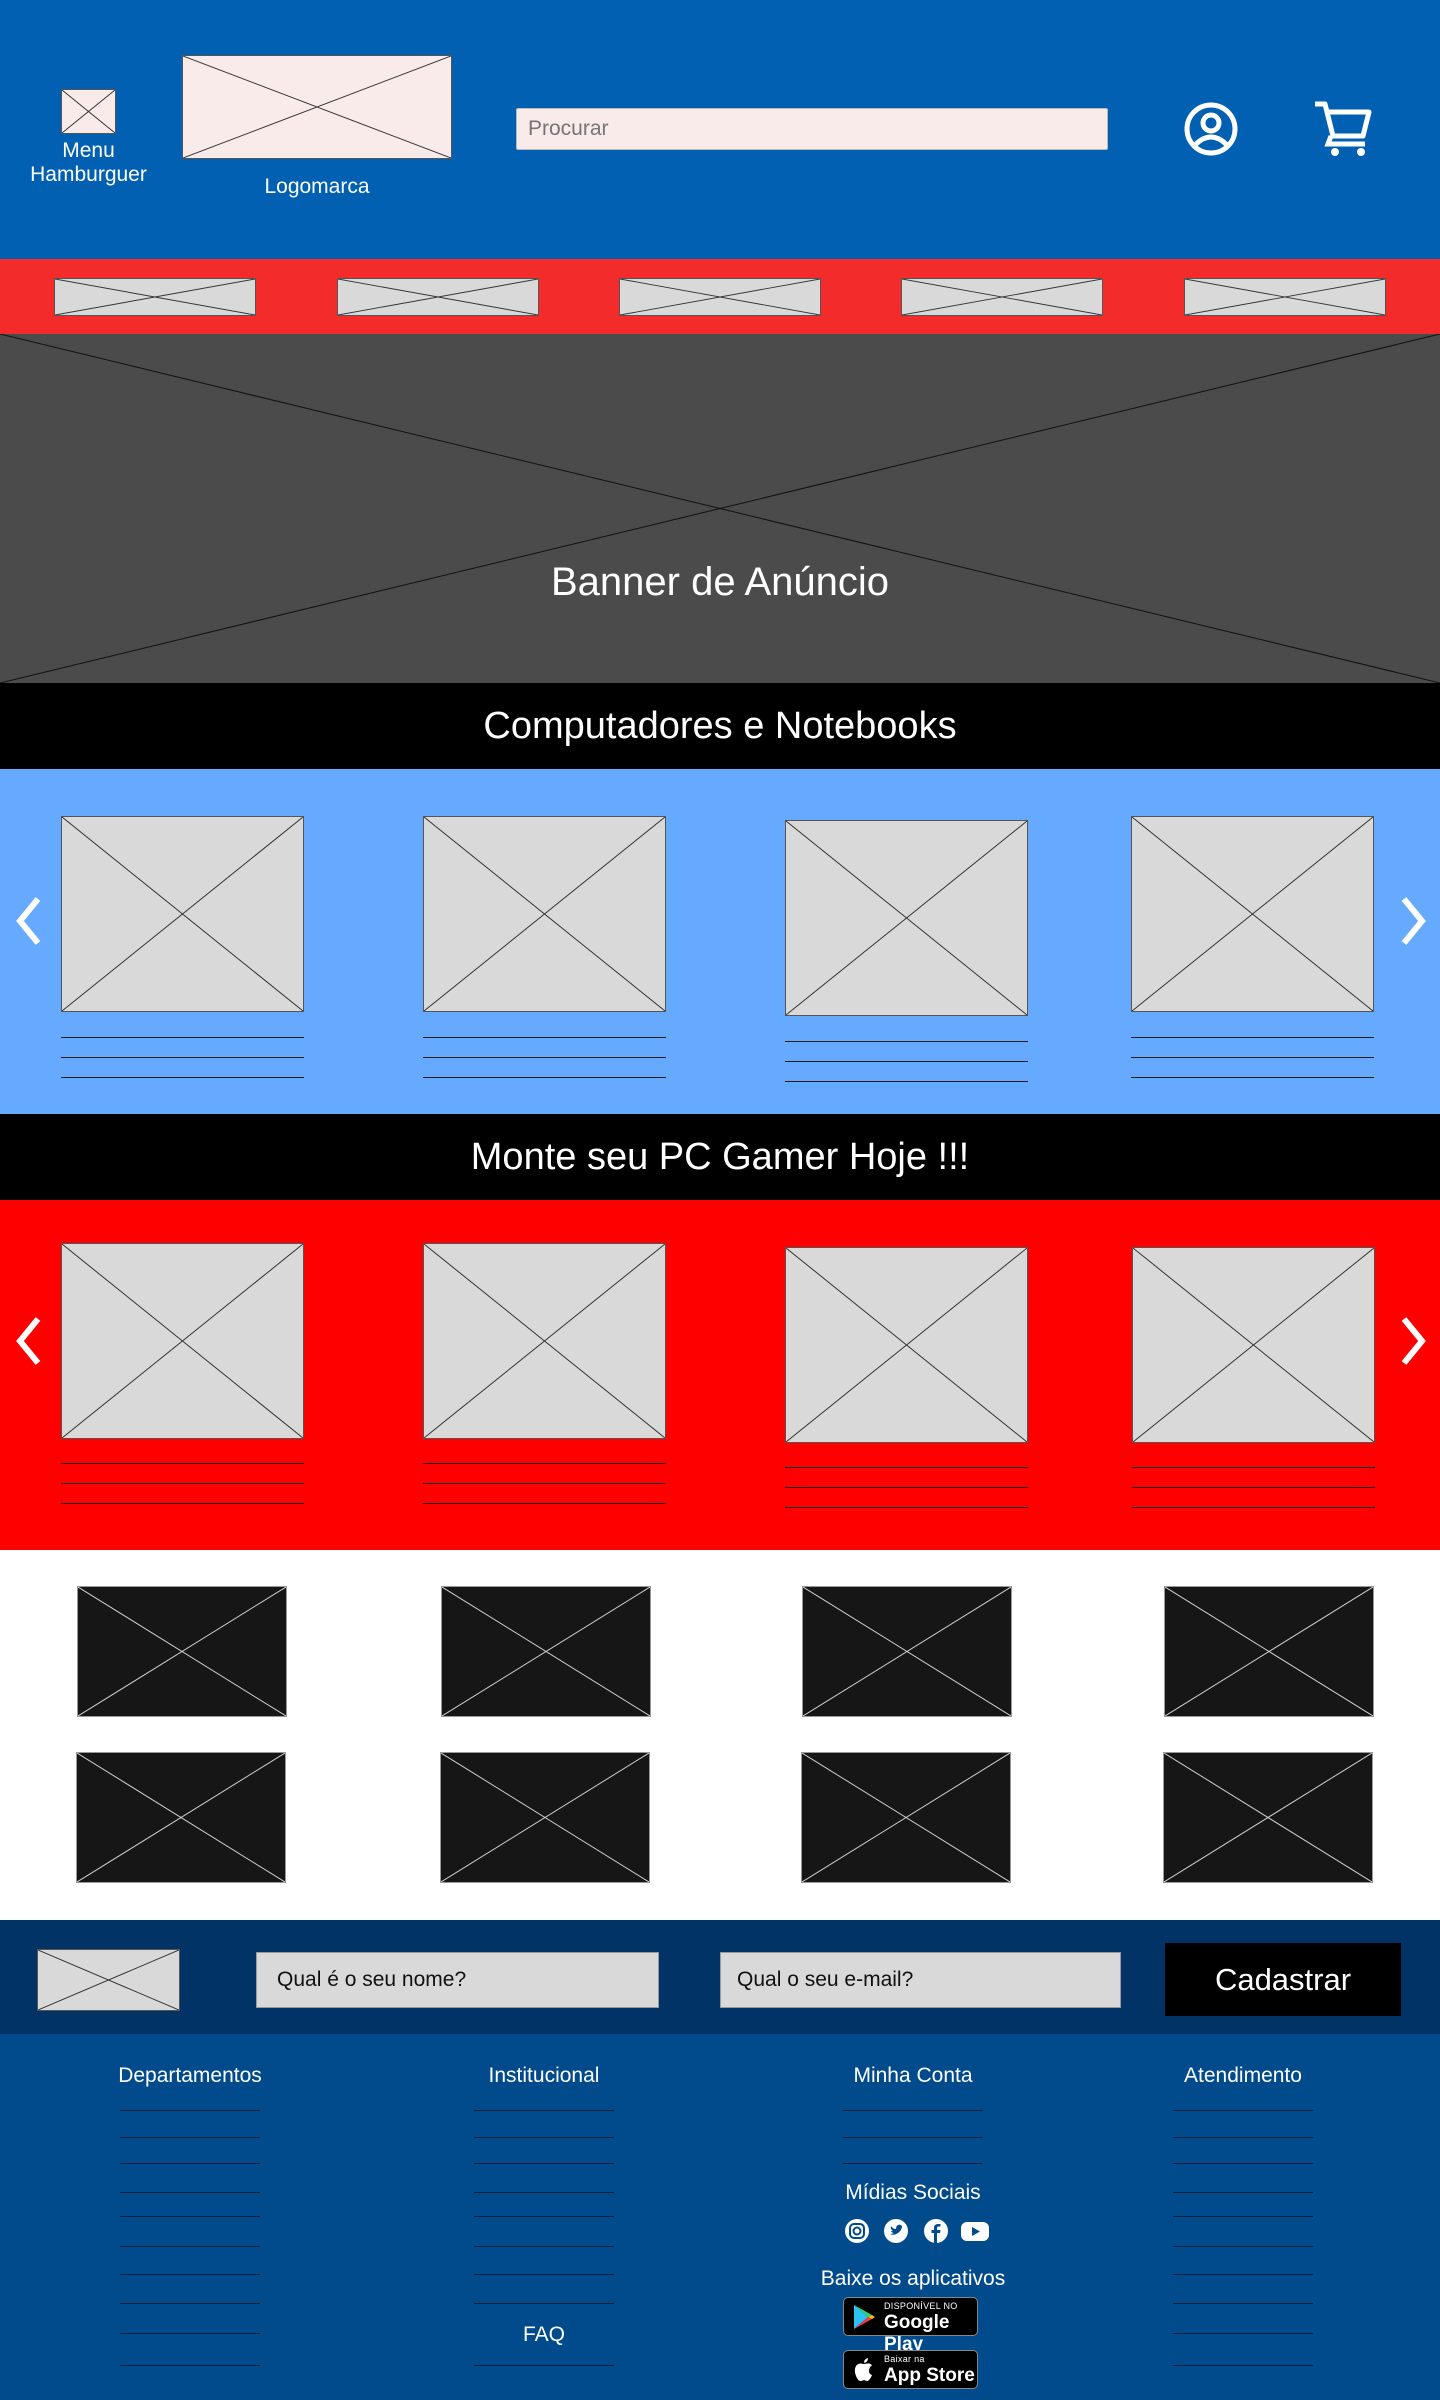 Image resolution: width=1440 pixels, height=2400 pixels. What do you see at coordinates (190, 2075) in the screenshot?
I see `footer-title-departamentos: Departamentos` at bounding box center [190, 2075].